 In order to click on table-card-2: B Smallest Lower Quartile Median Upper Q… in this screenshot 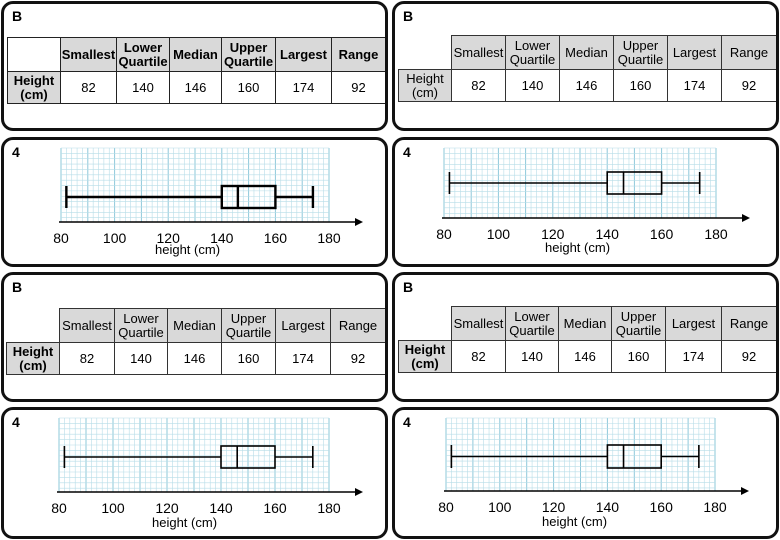, I will do `click(585, 66)`.